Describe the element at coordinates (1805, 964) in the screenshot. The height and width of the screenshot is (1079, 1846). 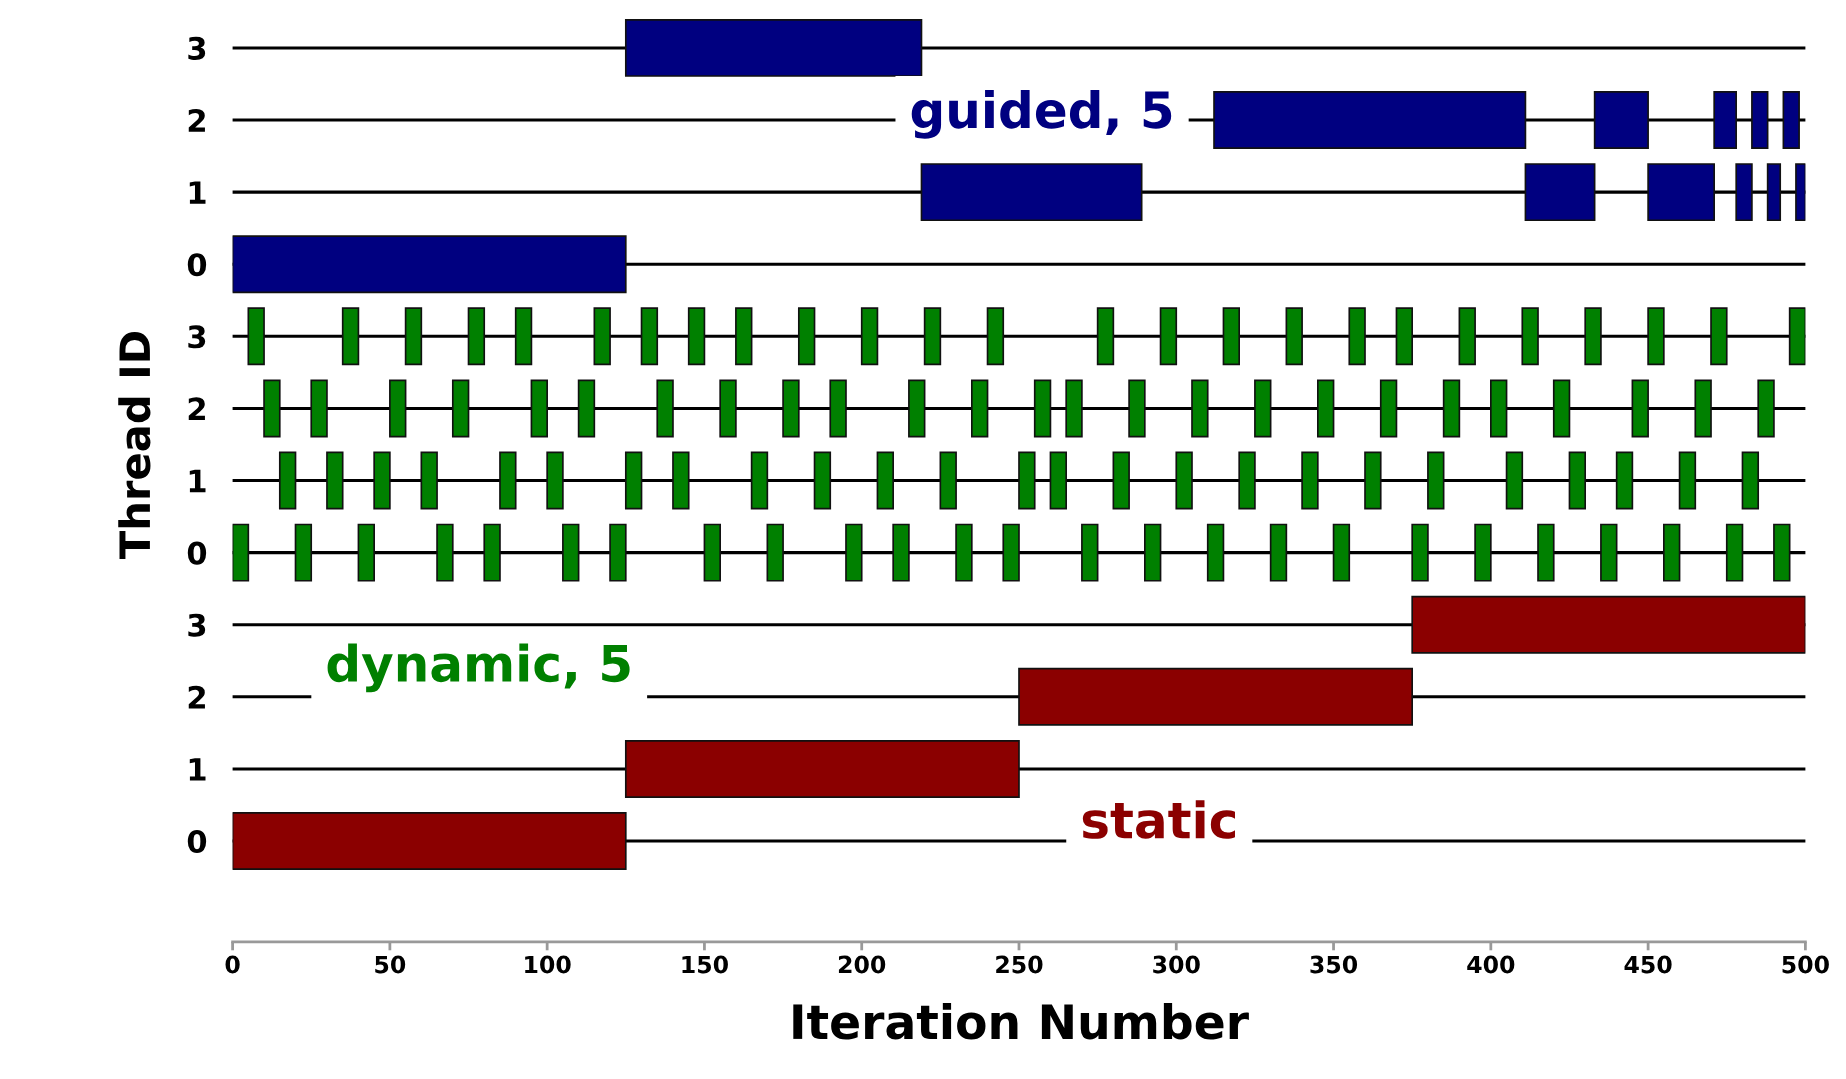
I see `x-tick-label: 500` at that location.